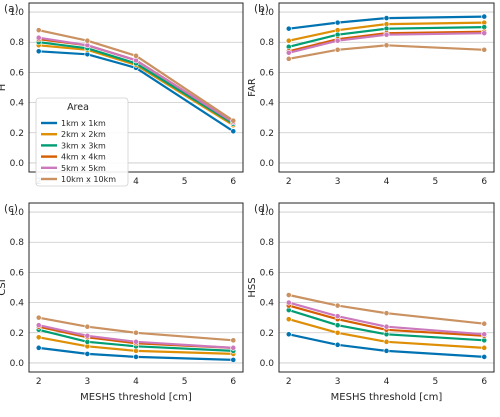 The image size is (500, 417). Describe the element at coordinates (78, 107) in the screenshot. I see `legend-title: Area` at that location.